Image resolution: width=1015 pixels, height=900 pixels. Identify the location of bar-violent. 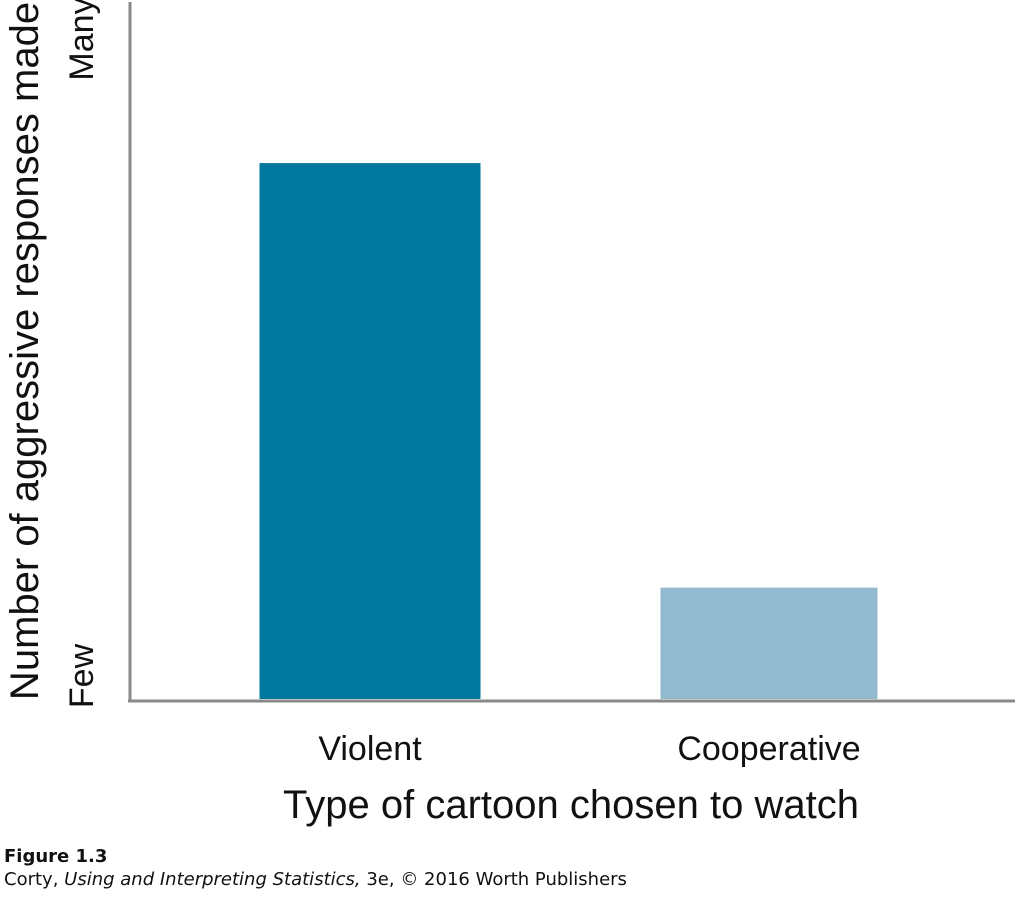
(370, 431).